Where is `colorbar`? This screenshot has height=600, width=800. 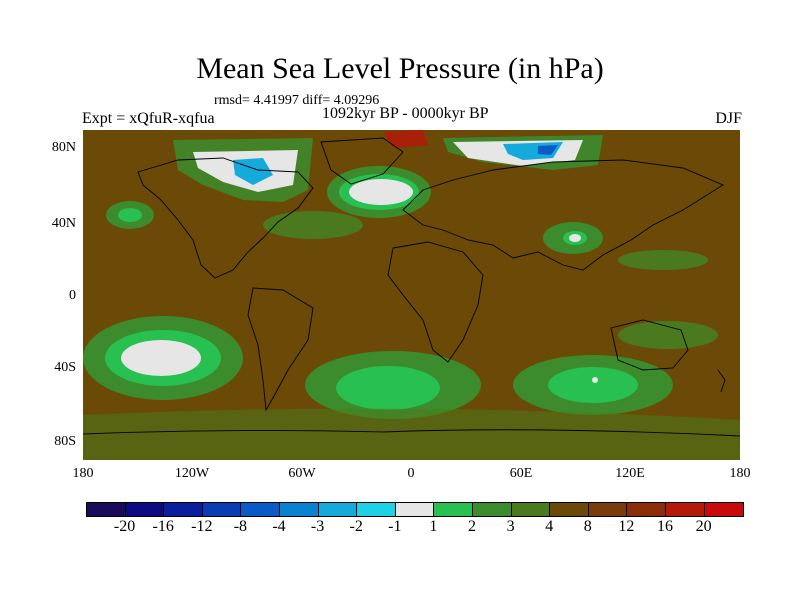
colorbar is located at coordinates (415, 509).